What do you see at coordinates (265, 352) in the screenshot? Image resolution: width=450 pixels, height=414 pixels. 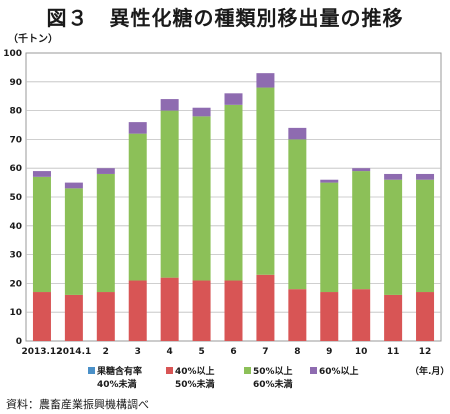 I see `x-tick-label: 7` at bounding box center [265, 352].